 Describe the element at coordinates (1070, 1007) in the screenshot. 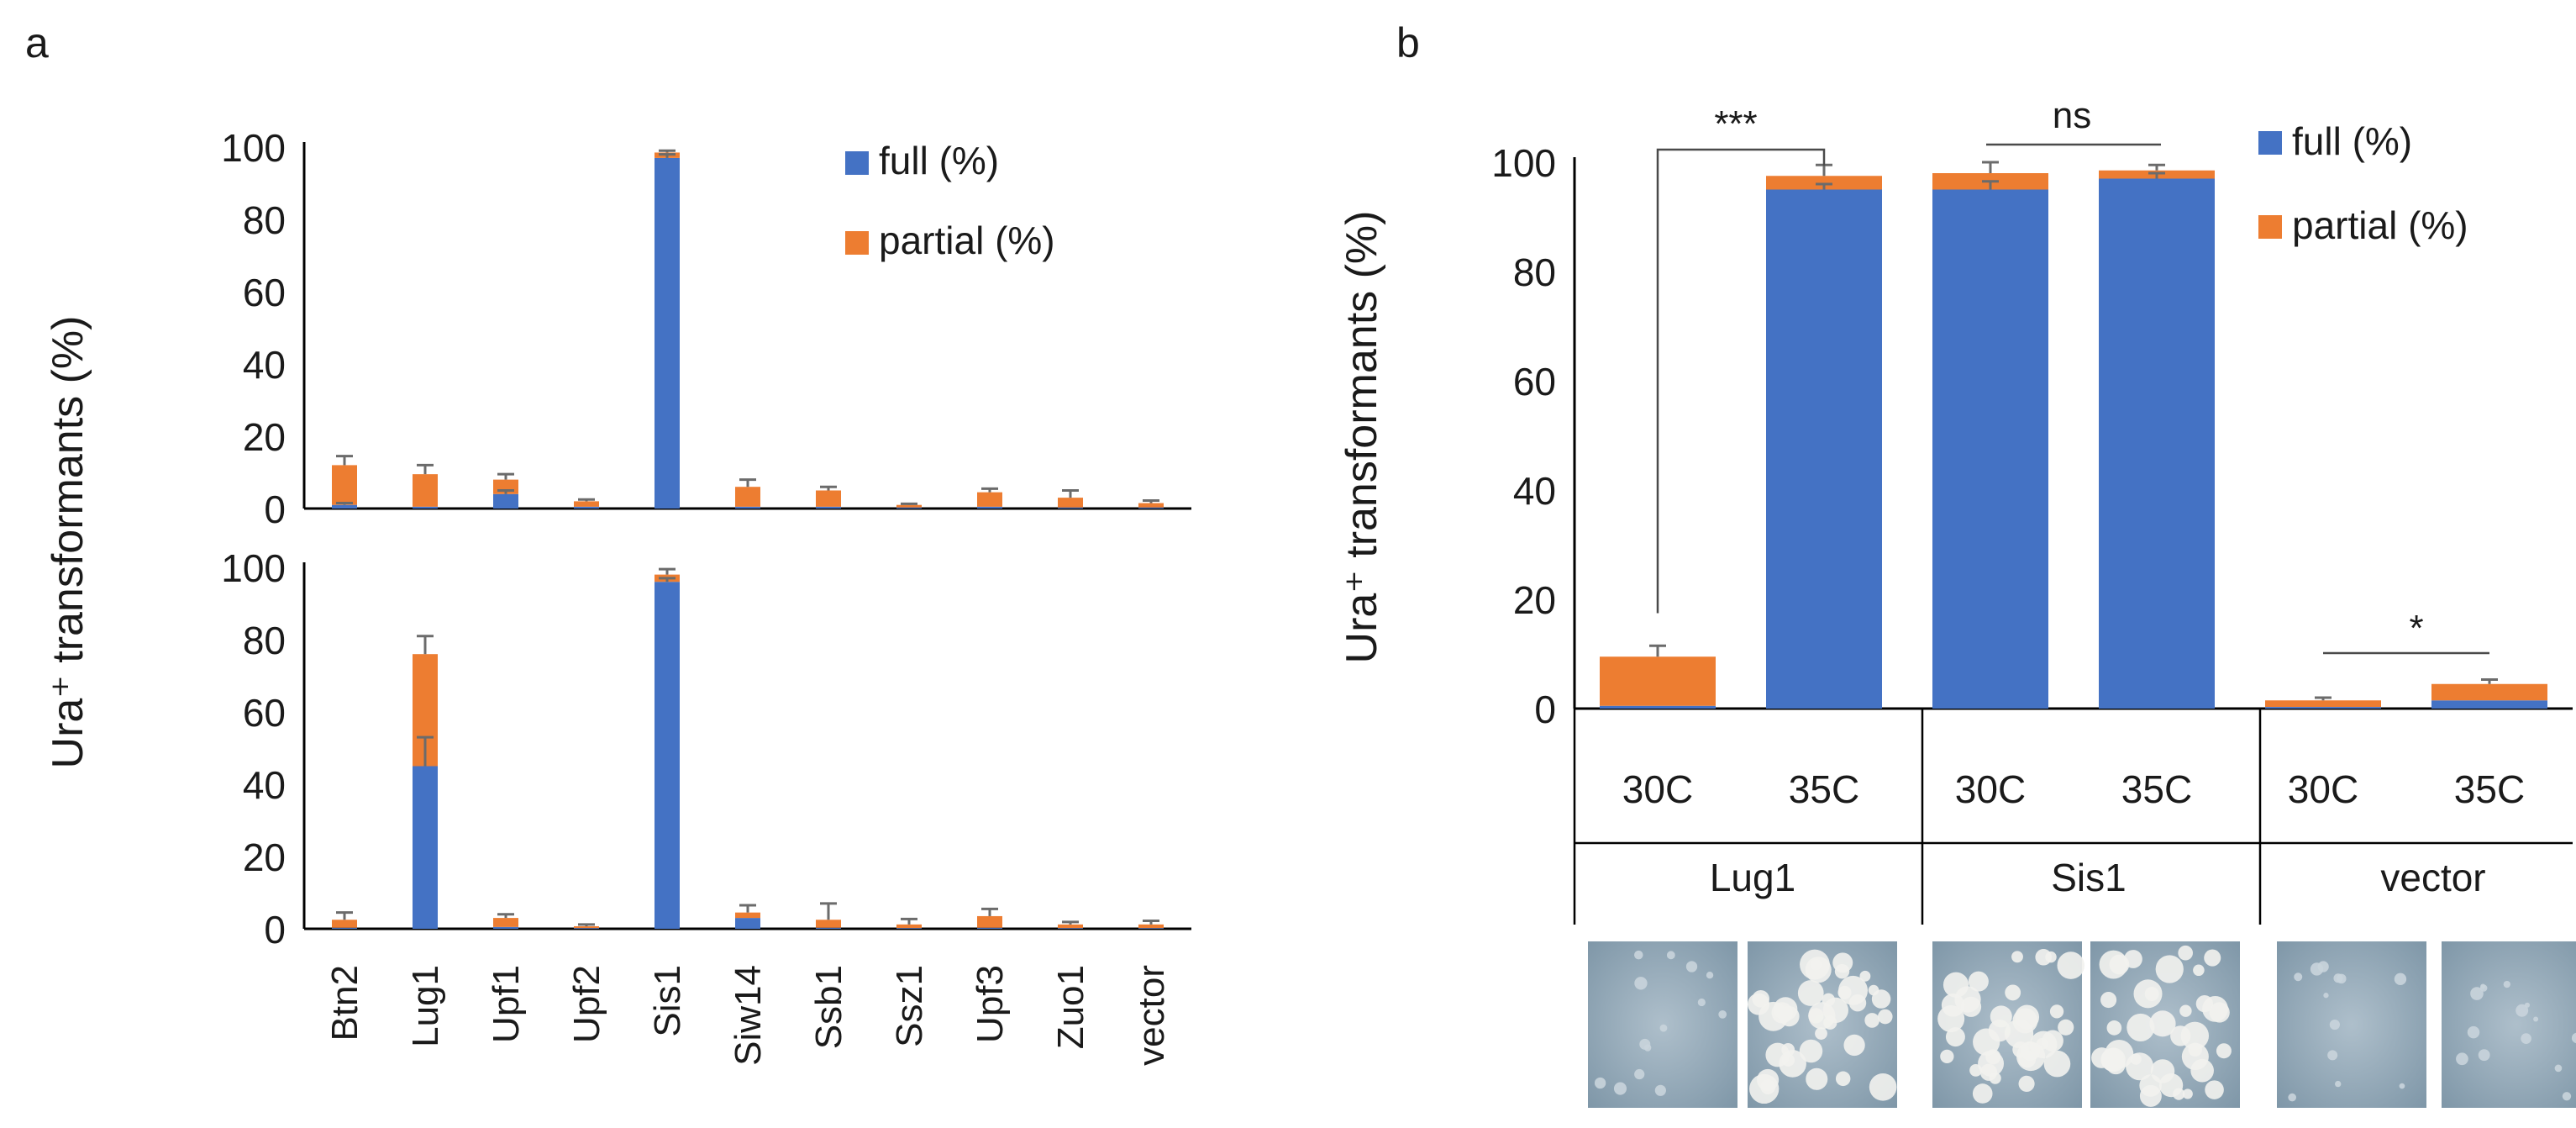

I see `panel-a-category-label: Zuo1` at that location.